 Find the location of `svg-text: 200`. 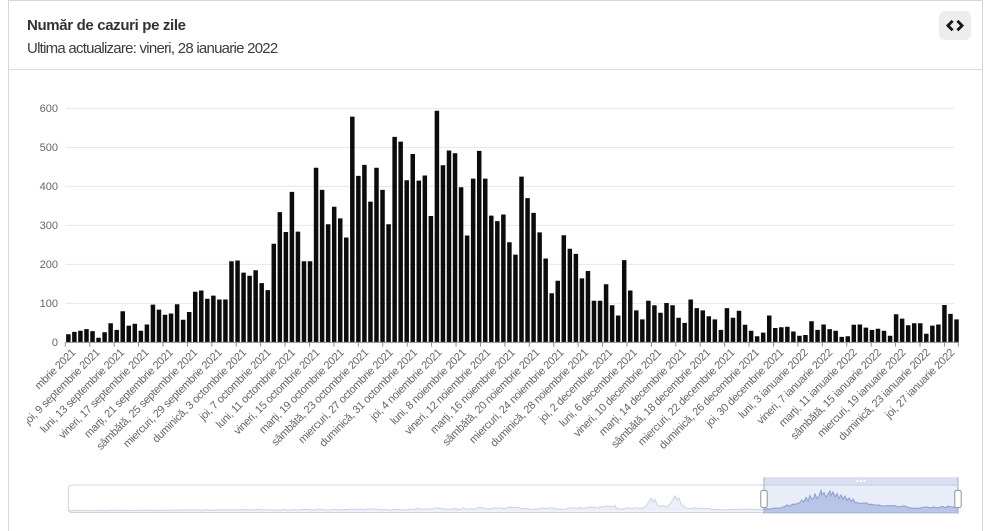

svg-text: 200 is located at coordinates (49, 265).